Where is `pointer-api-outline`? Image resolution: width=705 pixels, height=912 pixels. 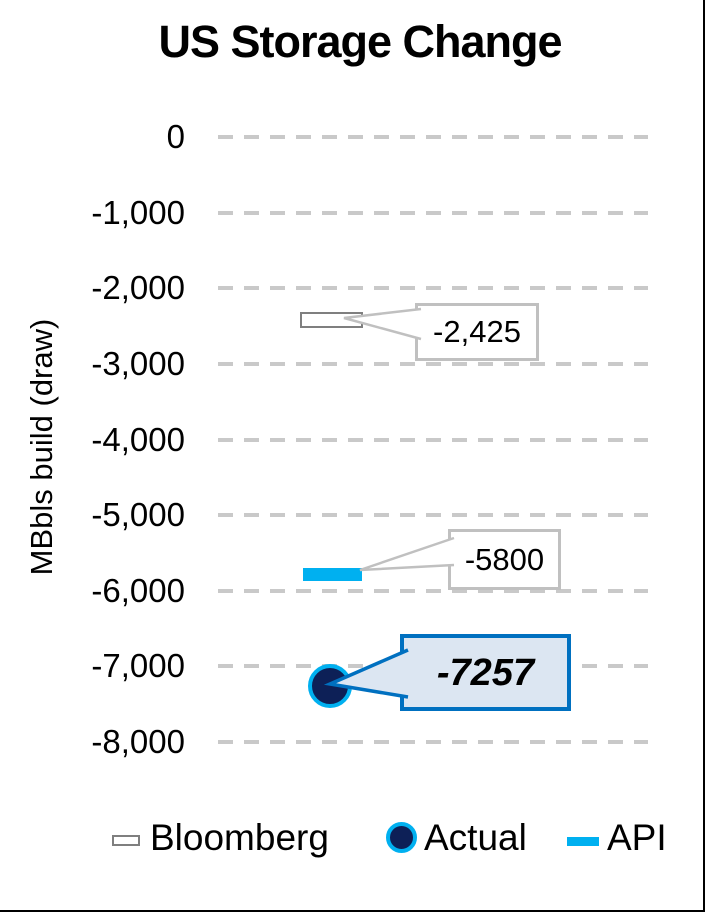
pointer-api-outline is located at coordinates (407, 554).